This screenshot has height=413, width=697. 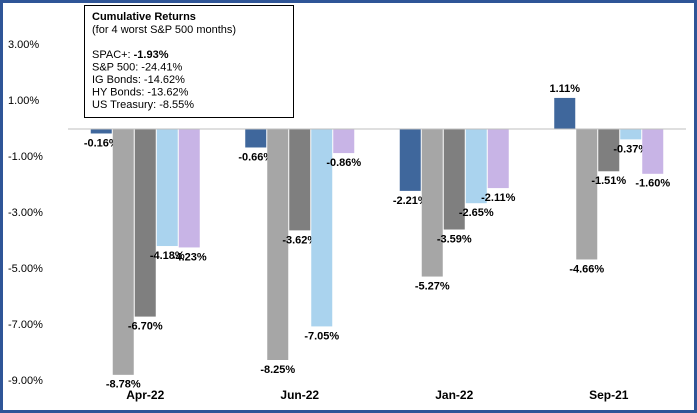 I want to click on x-tick-label: Sep-21, so click(x=609, y=395).